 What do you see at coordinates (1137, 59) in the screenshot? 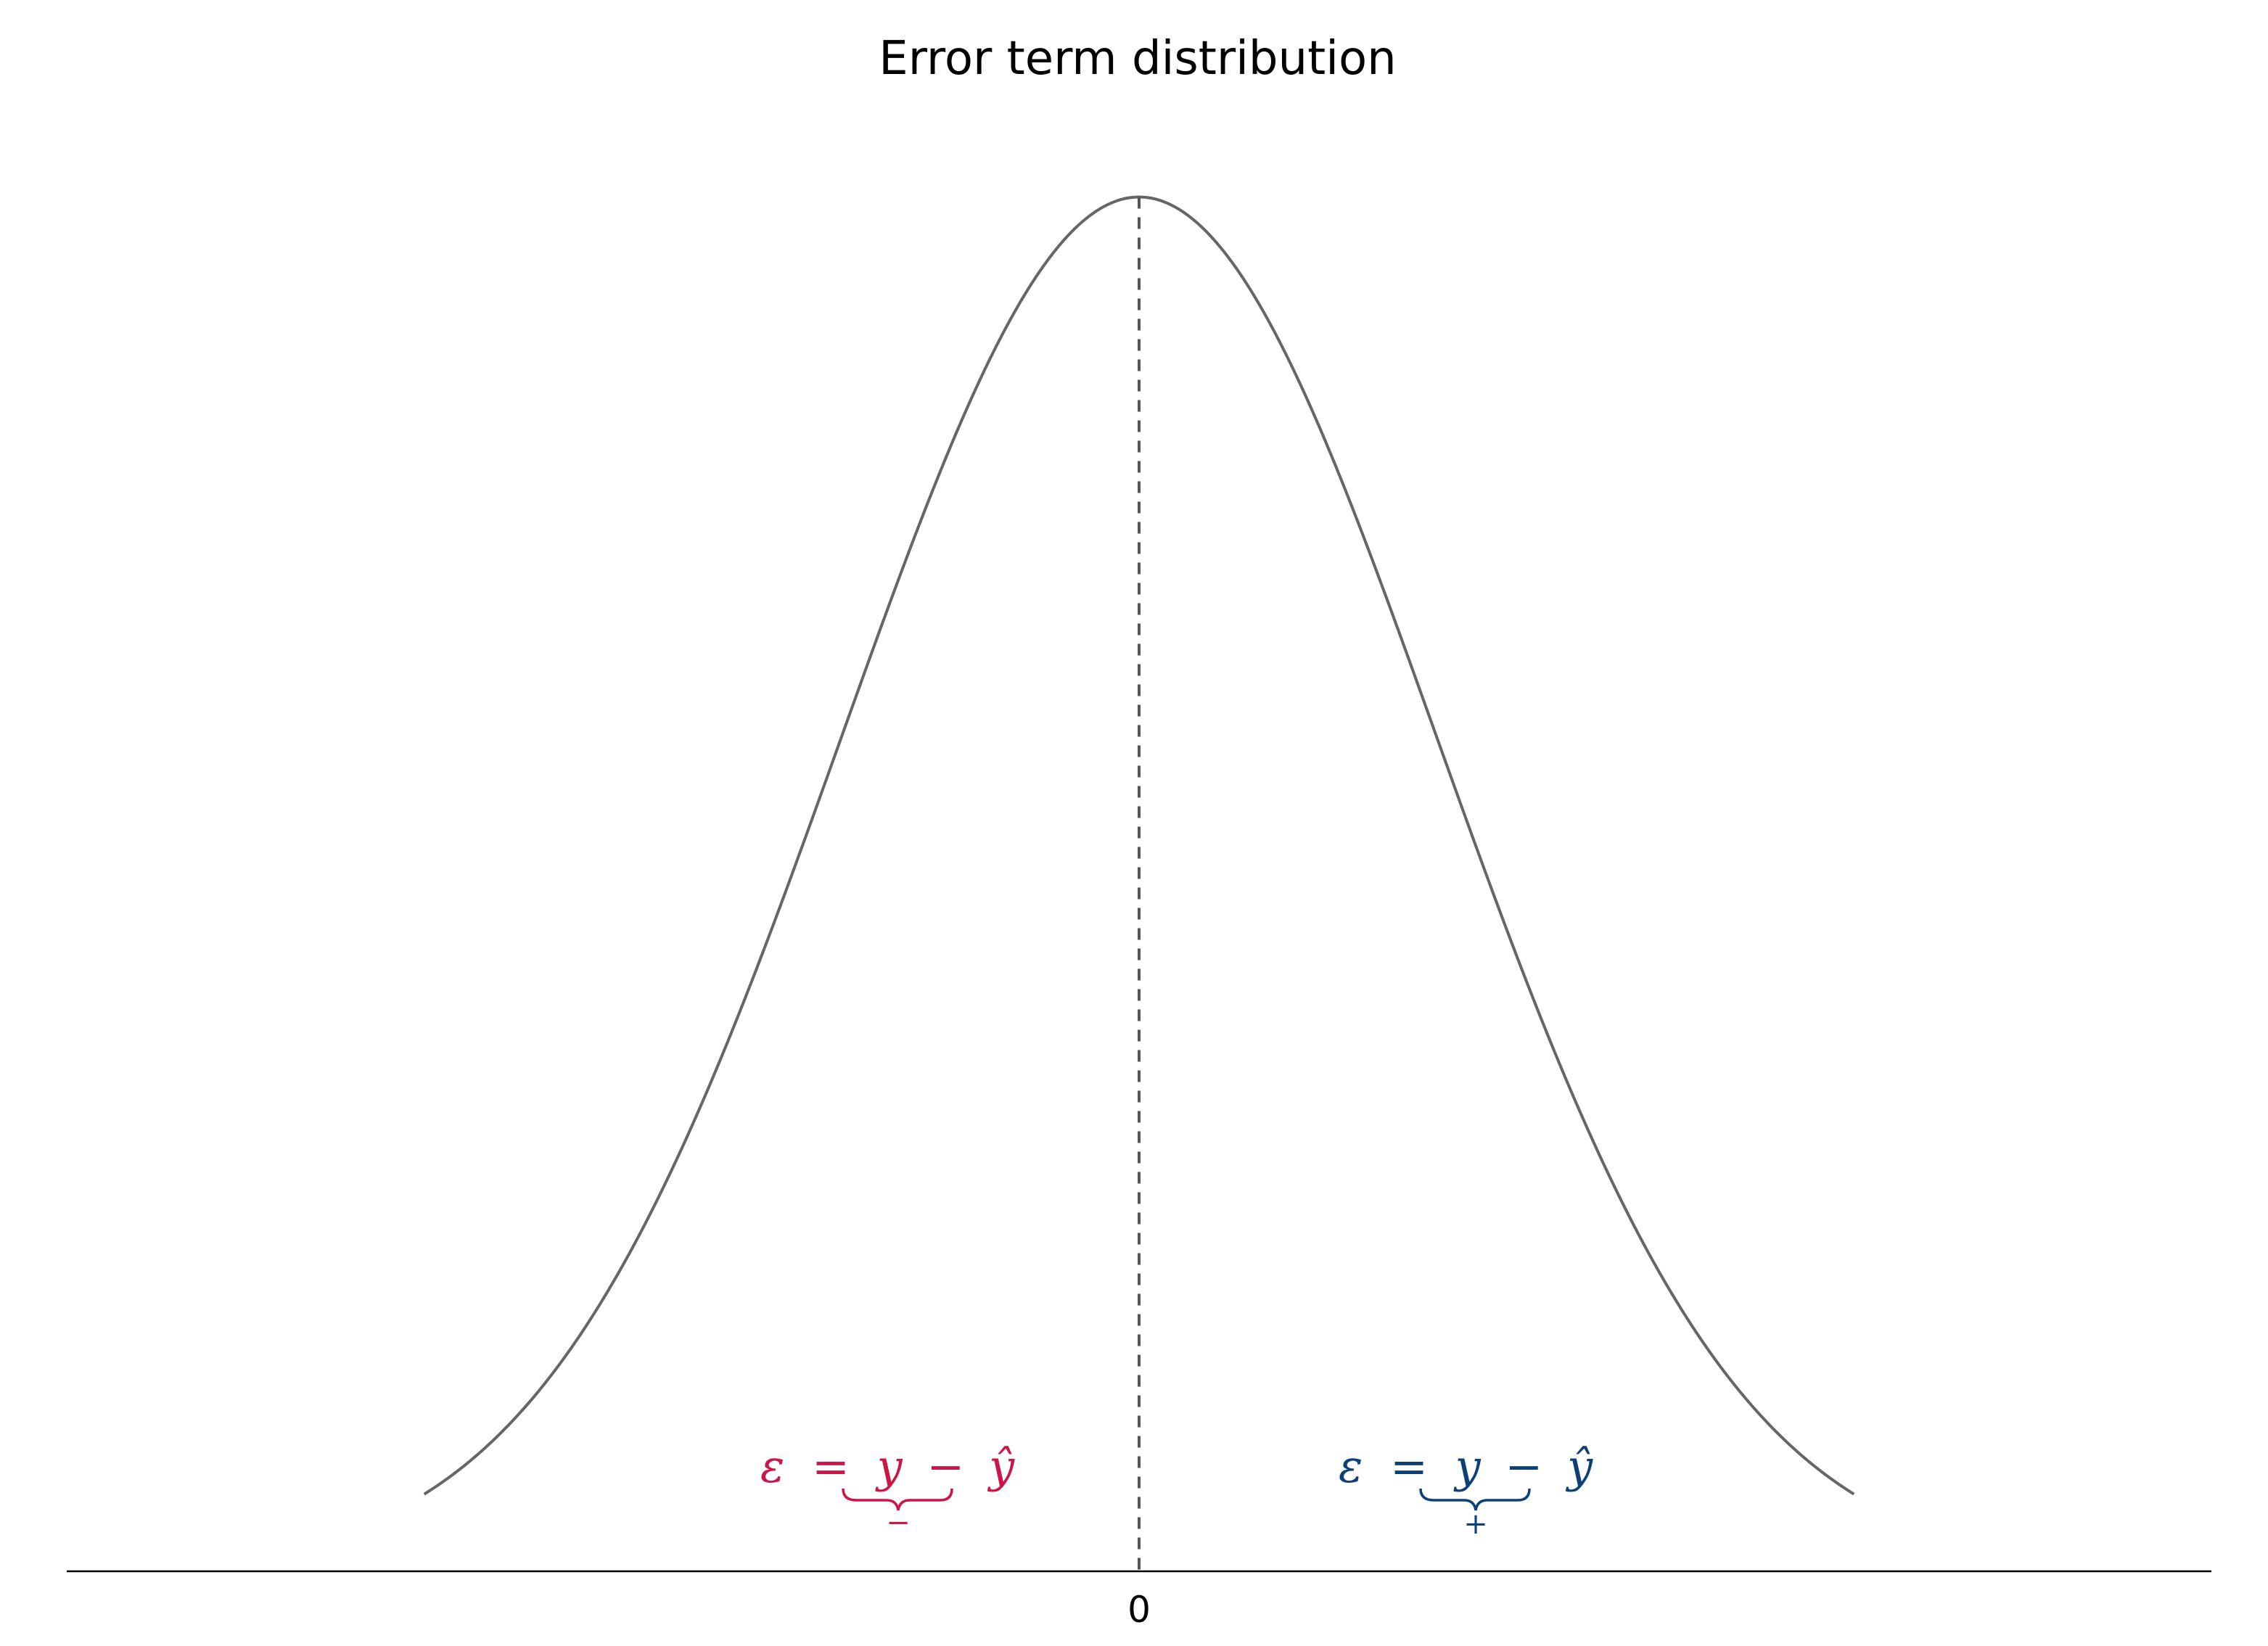
I see `chart-title: Error term distribution` at bounding box center [1137, 59].